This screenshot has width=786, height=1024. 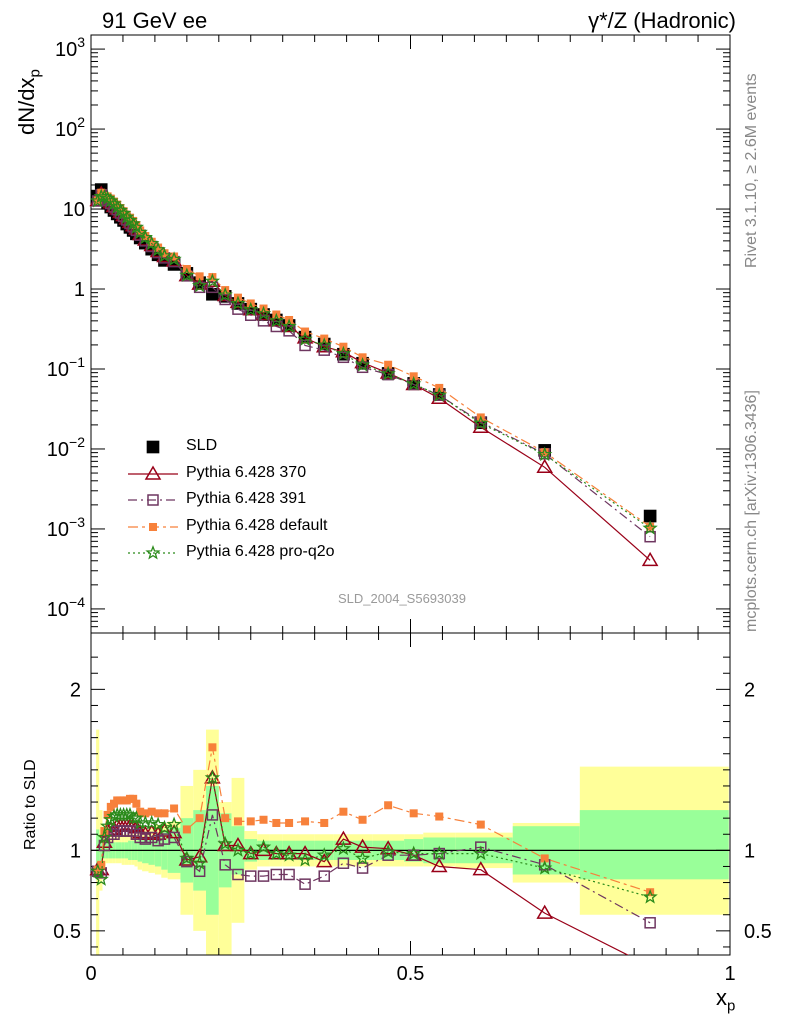 What do you see at coordinates (155, 20) in the screenshot?
I see `plot-title-left: 91 GeV ee` at bounding box center [155, 20].